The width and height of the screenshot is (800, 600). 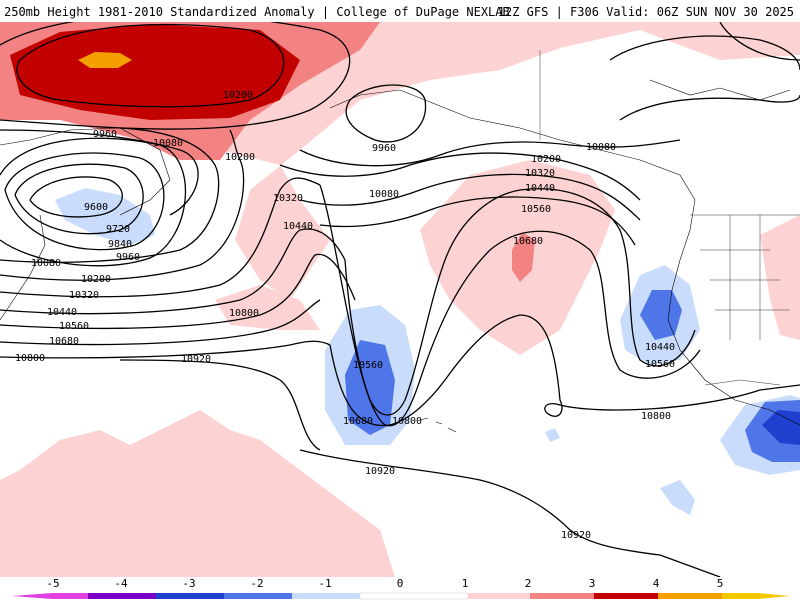 What do you see at coordinates (780, 277) in the screenshot?
I see `anomaly-p1-east` at bounding box center [780, 277].